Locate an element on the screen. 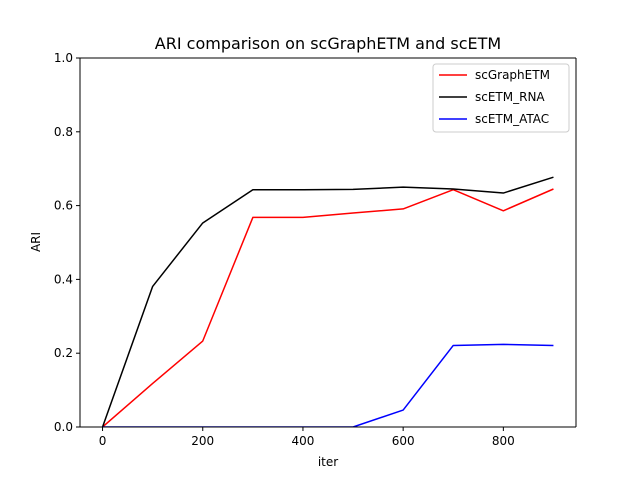  x-axis-label: iter is located at coordinates (328, 462).